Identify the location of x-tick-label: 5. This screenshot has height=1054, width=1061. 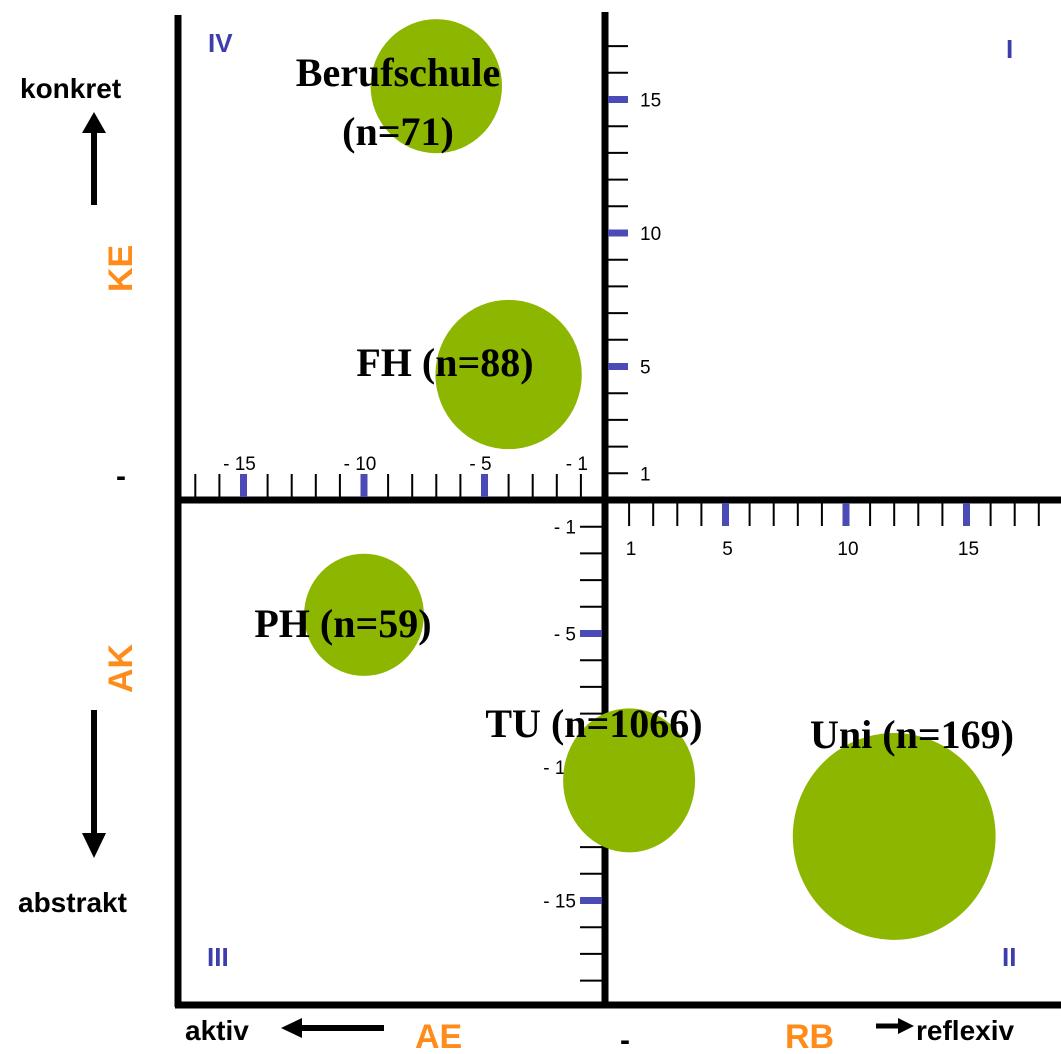
(727, 549).